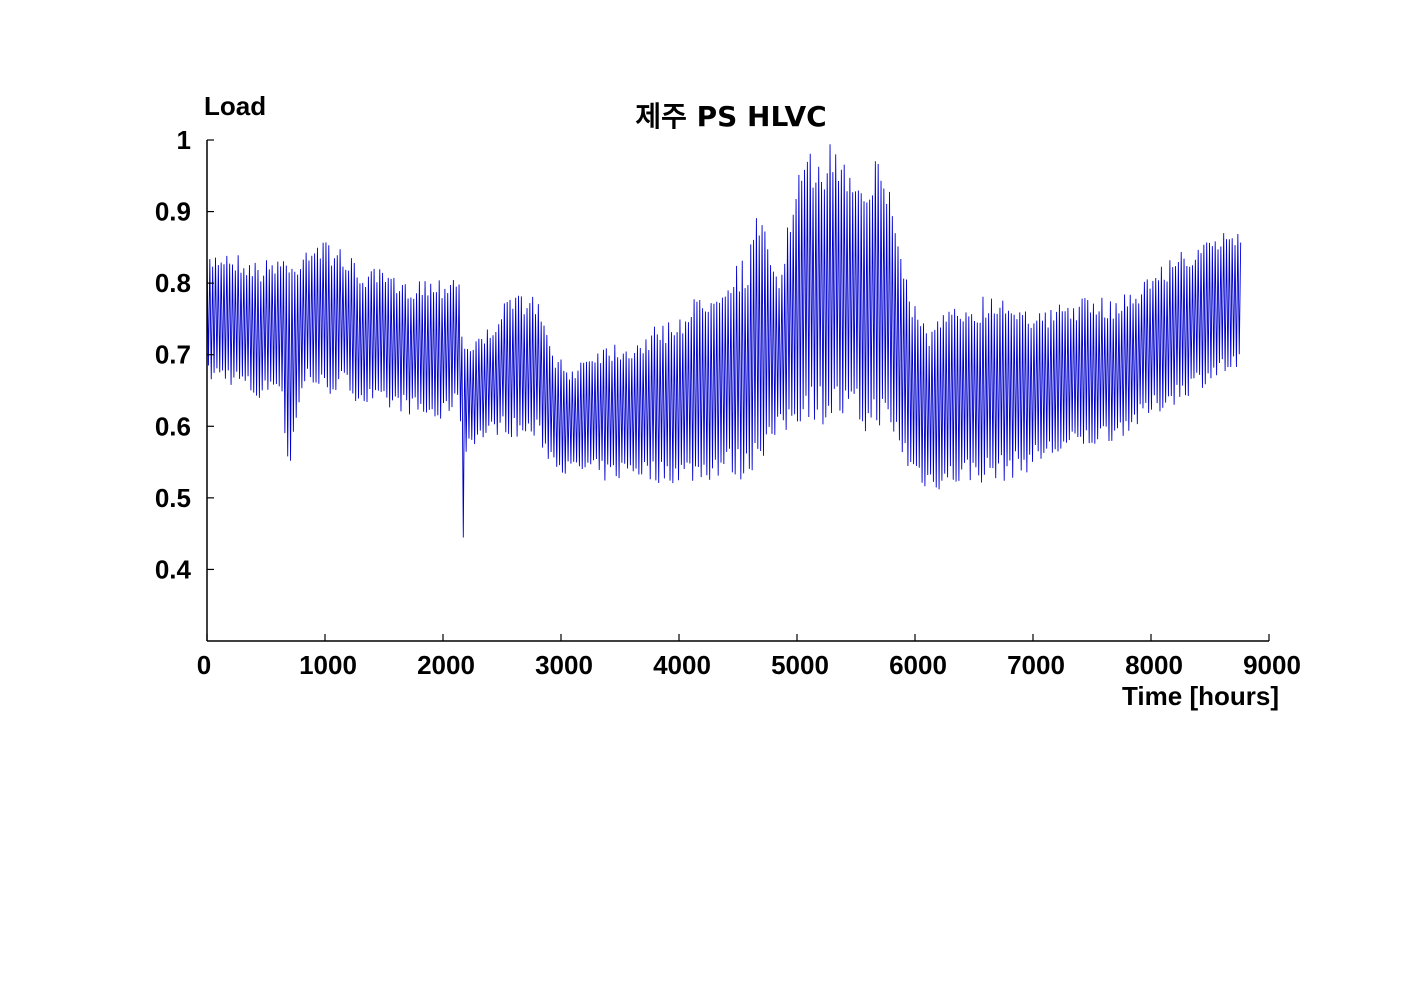 The height and width of the screenshot is (992, 1403). What do you see at coordinates (1036, 665) in the screenshot?
I see `x-tick-label: 7000` at bounding box center [1036, 665].